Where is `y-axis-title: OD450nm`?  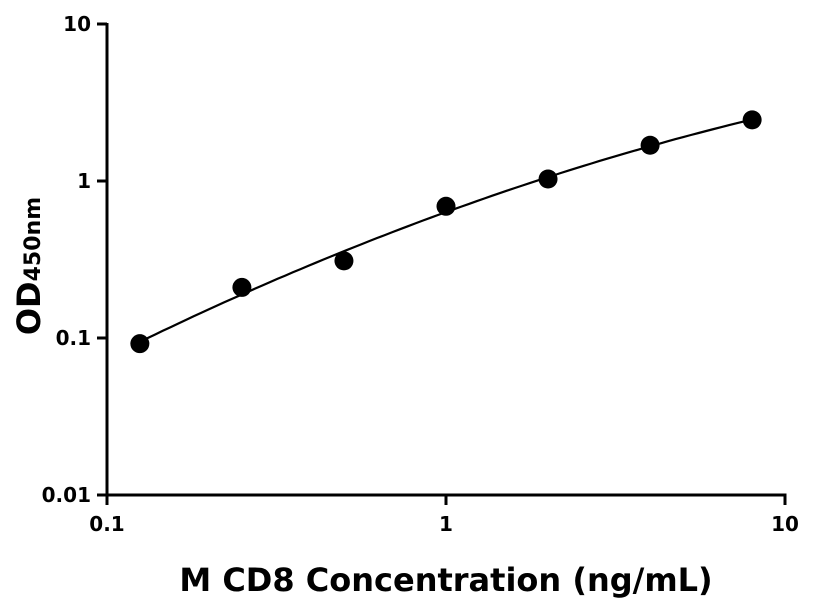 y-axis-title: OD450nm is located at coordinates (29, 266).